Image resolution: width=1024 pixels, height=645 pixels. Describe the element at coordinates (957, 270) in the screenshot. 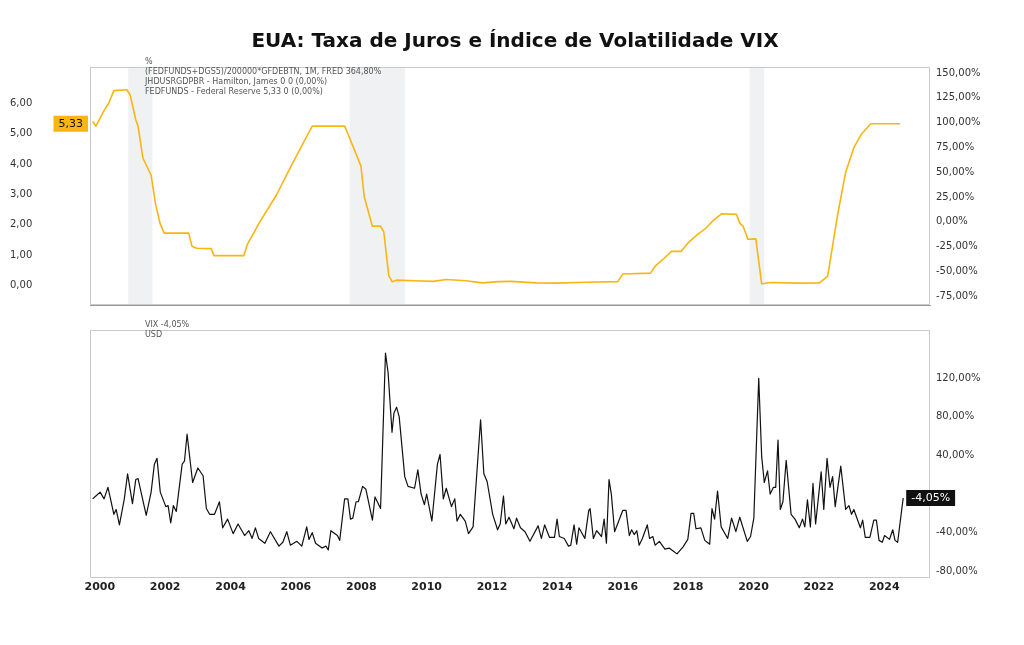

I see `y2-tick-label: -50,00%` at that location.